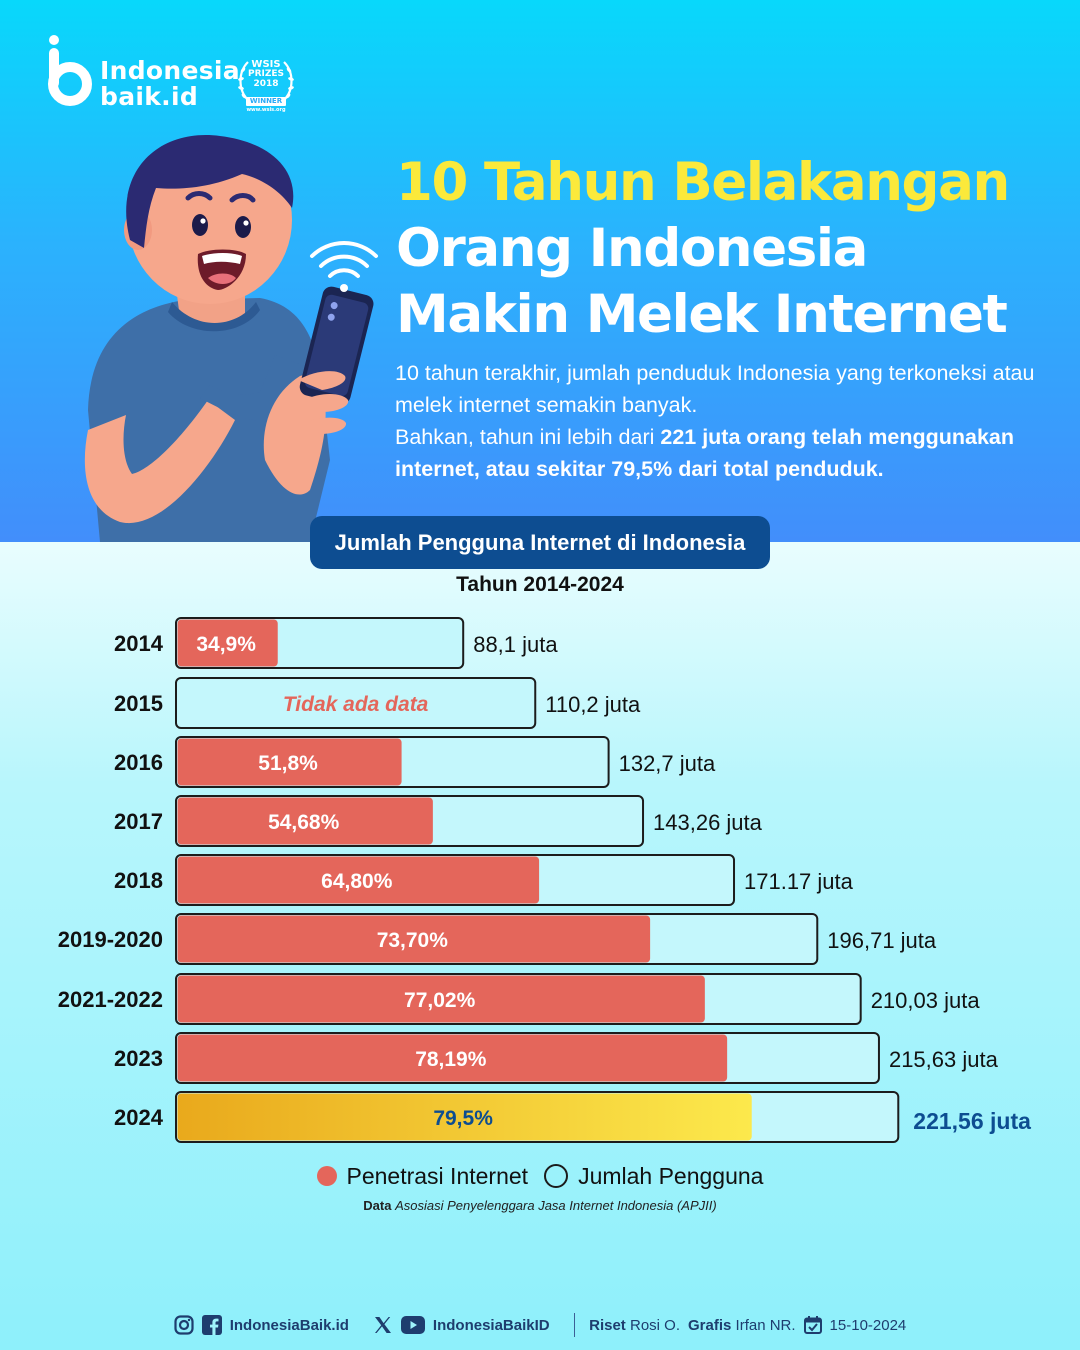 This screenshot has width=1080, height=1350. Describe the element at coordinates (708, 822) in the screenshot. I see `users-value-label: 143,26 juta` at that location.